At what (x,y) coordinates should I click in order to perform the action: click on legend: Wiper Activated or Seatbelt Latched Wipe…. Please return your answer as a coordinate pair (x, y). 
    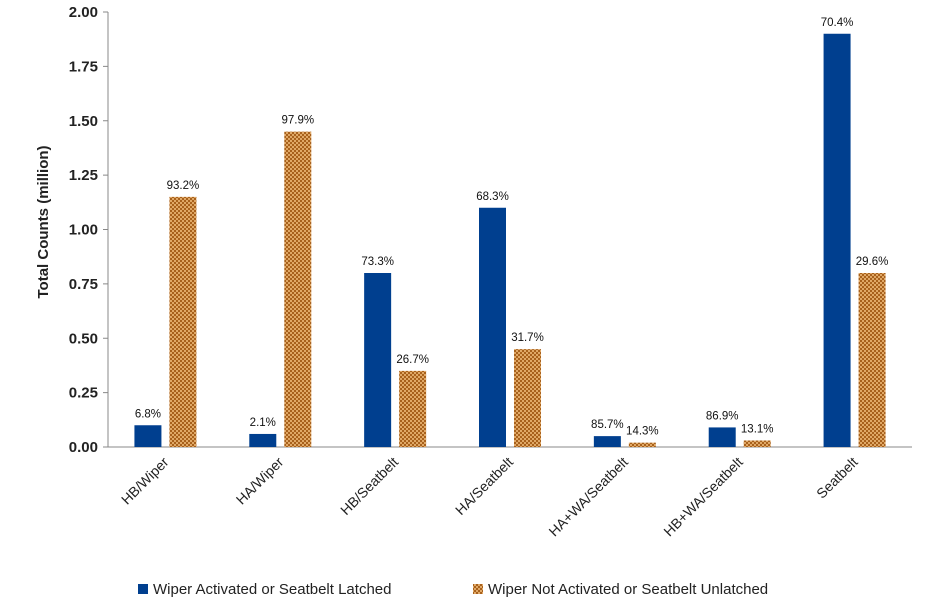
    Looking at the image, I should click on (453, 589).